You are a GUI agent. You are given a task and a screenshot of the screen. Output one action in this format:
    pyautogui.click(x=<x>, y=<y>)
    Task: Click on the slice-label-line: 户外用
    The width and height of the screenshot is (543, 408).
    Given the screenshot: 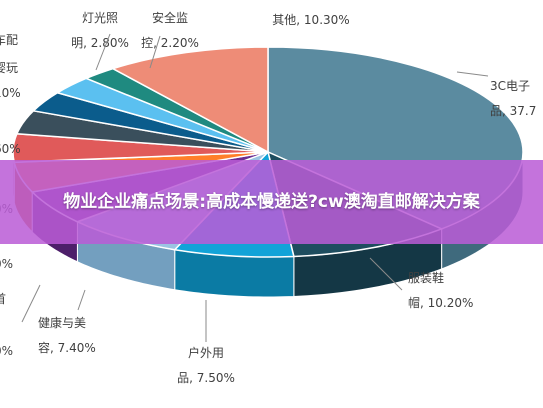 What is the action you would take?
    pyautogui.click(x=206, y=352)
    